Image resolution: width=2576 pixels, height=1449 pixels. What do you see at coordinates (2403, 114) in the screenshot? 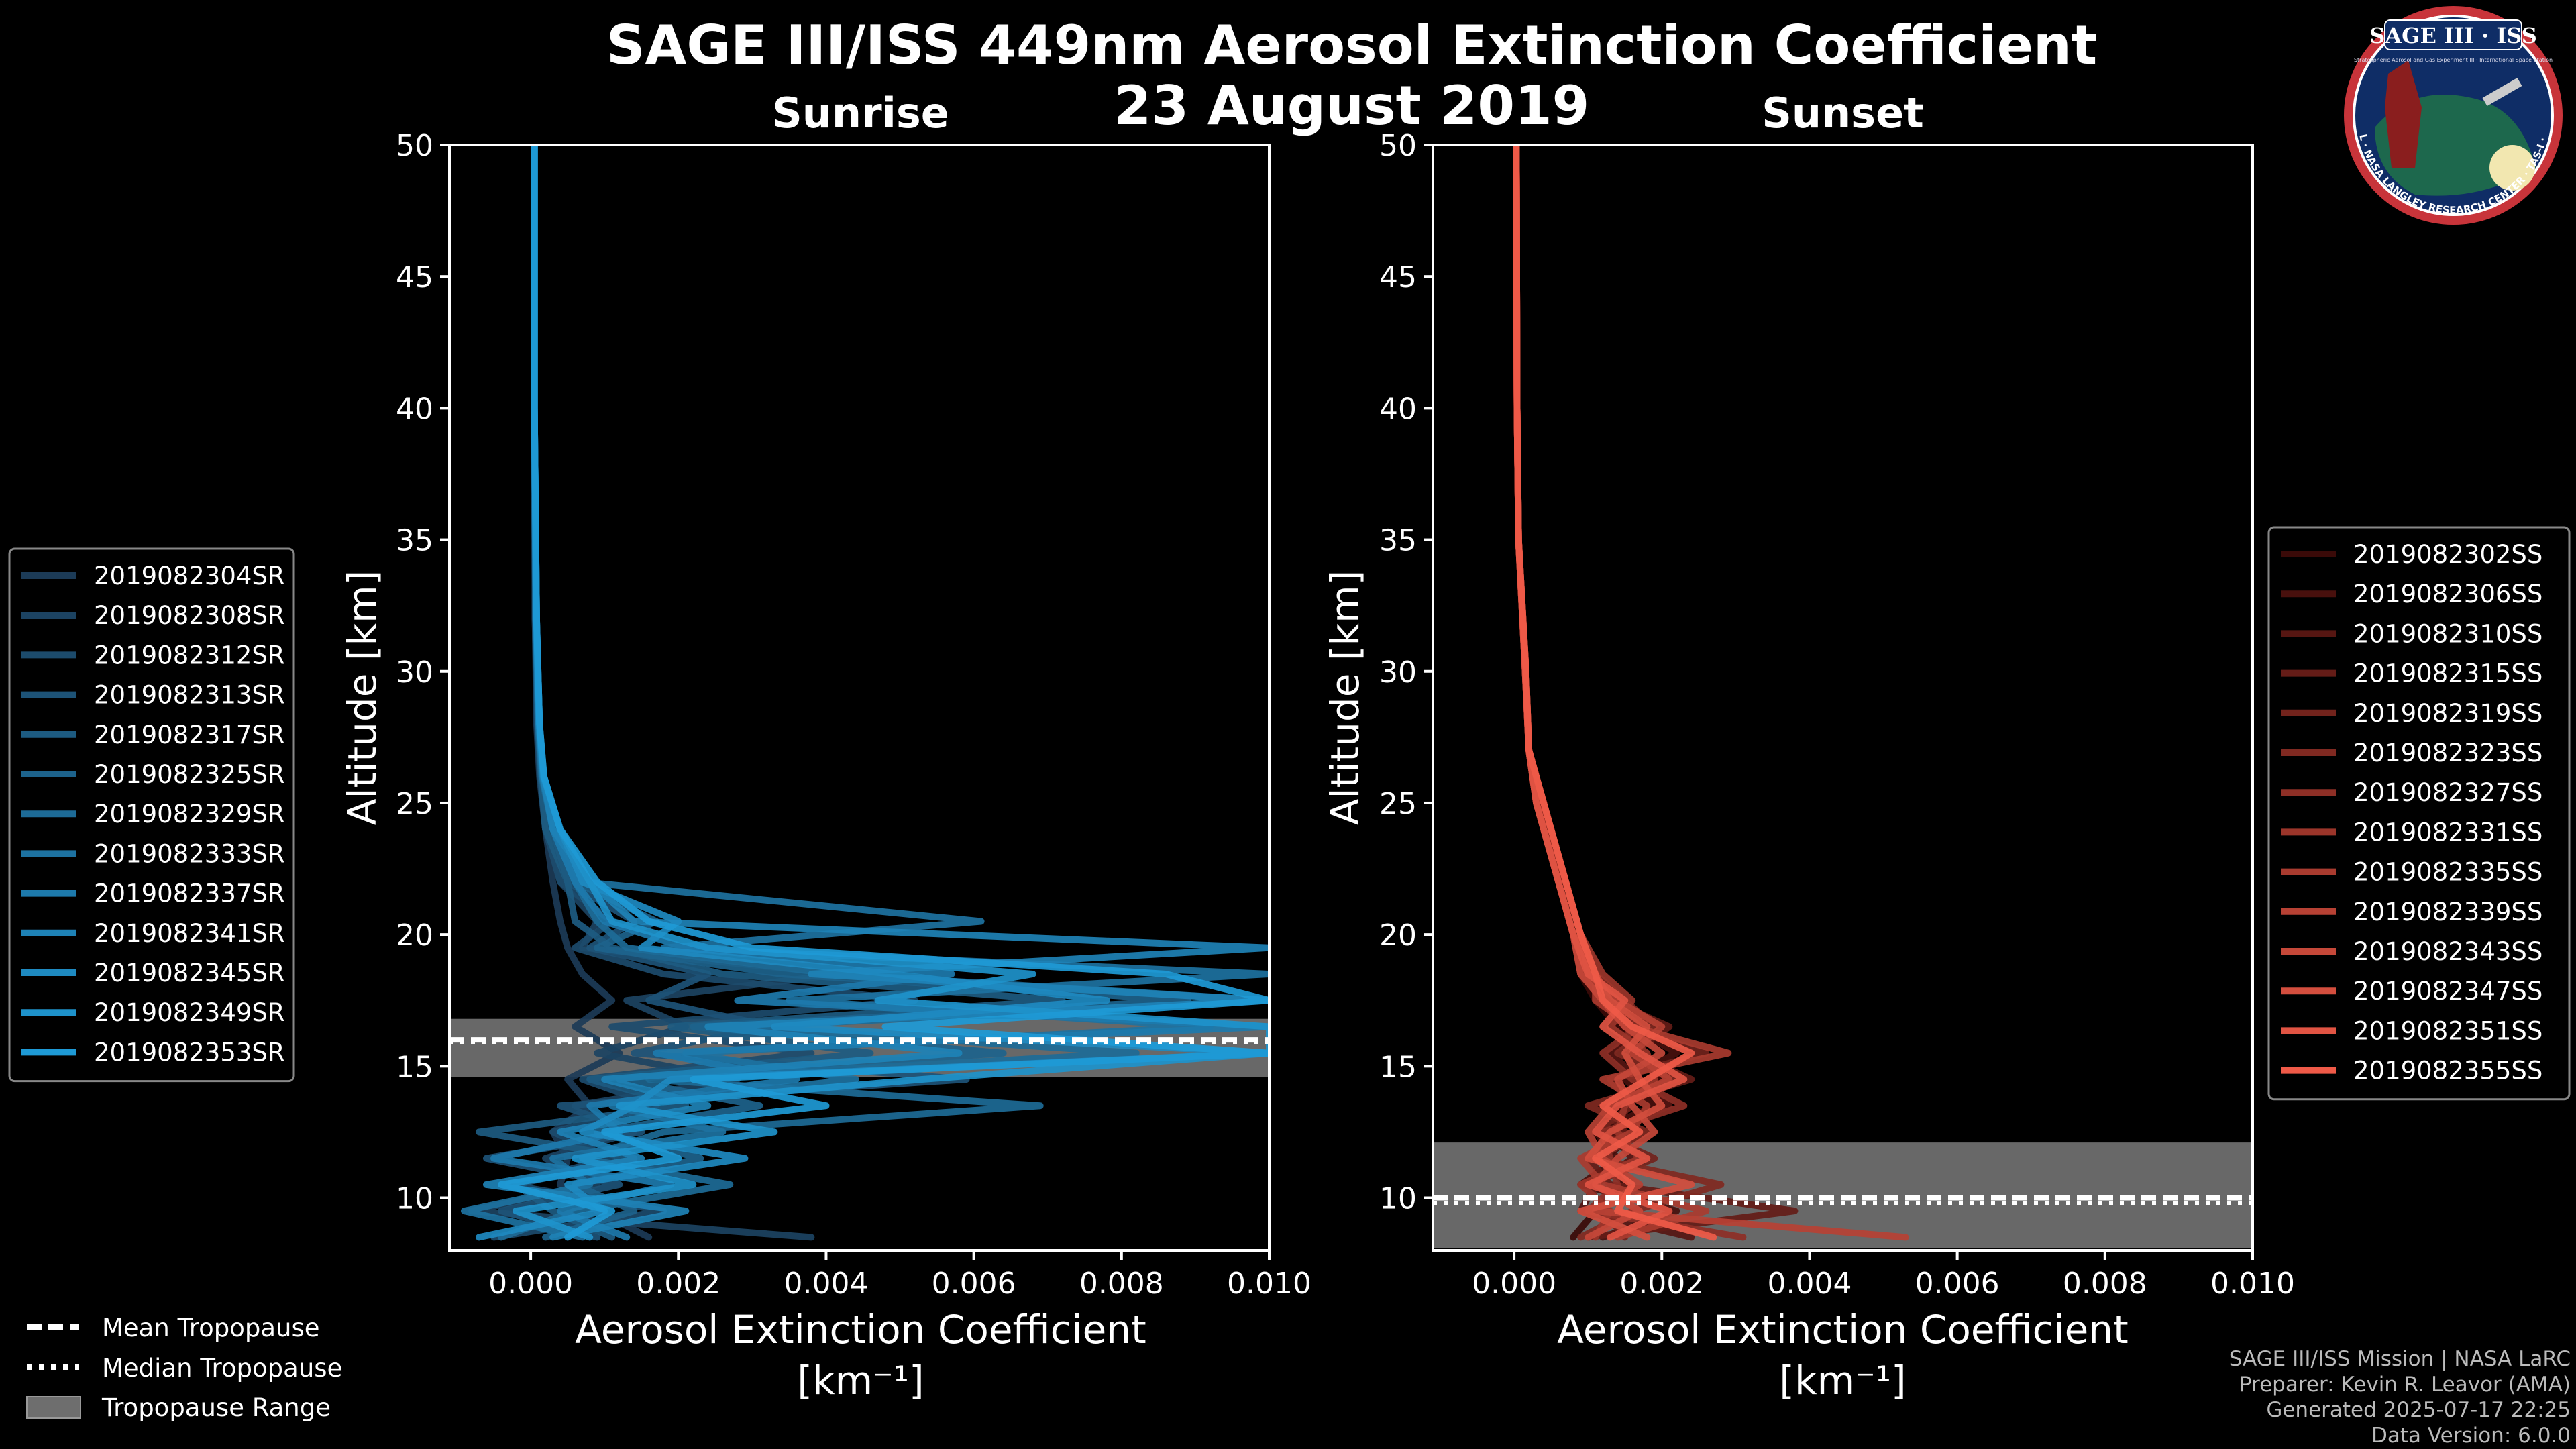
I see `logo-figure-icon` at bounding box center [2403, 114].